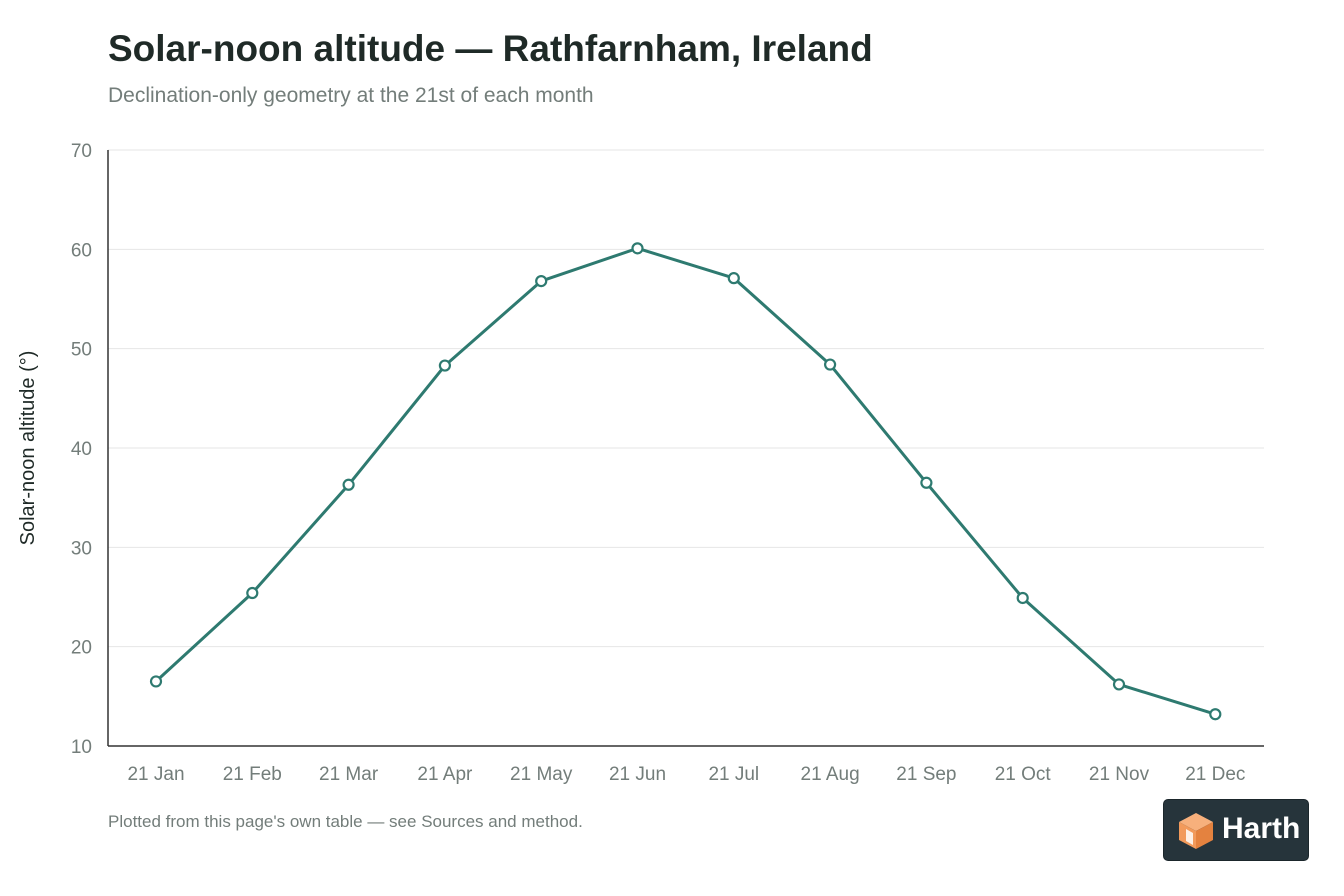  Describe the element at coordinates (1023, 774) in the screenshot. I see `x-tick-label: 21 Oct` at that location.